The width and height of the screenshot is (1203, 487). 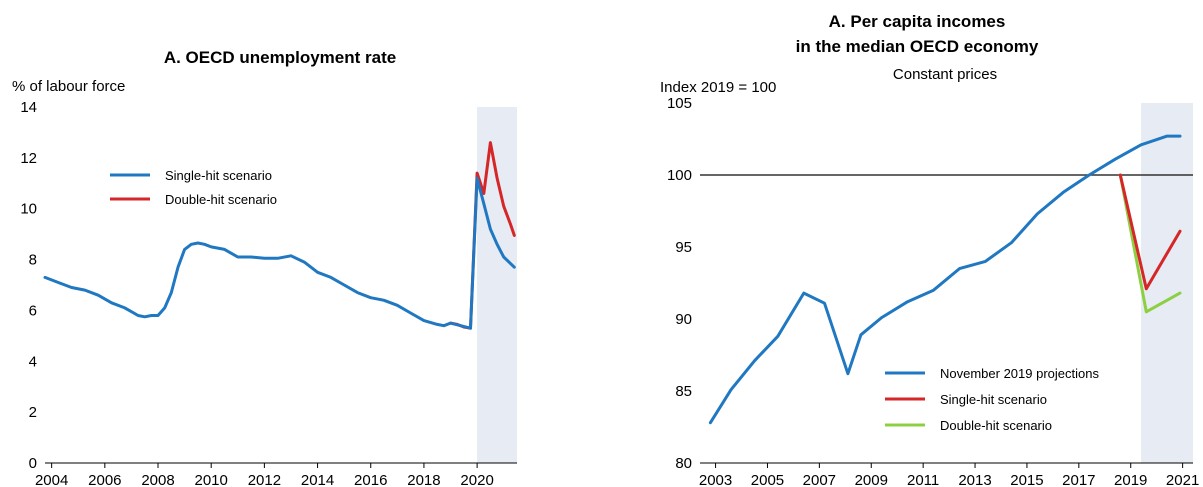 What do you see at coordinates (476, 479) in the screenshot?
I see `l-x-tick-2020: 2020` at bounding box center [476, 479].